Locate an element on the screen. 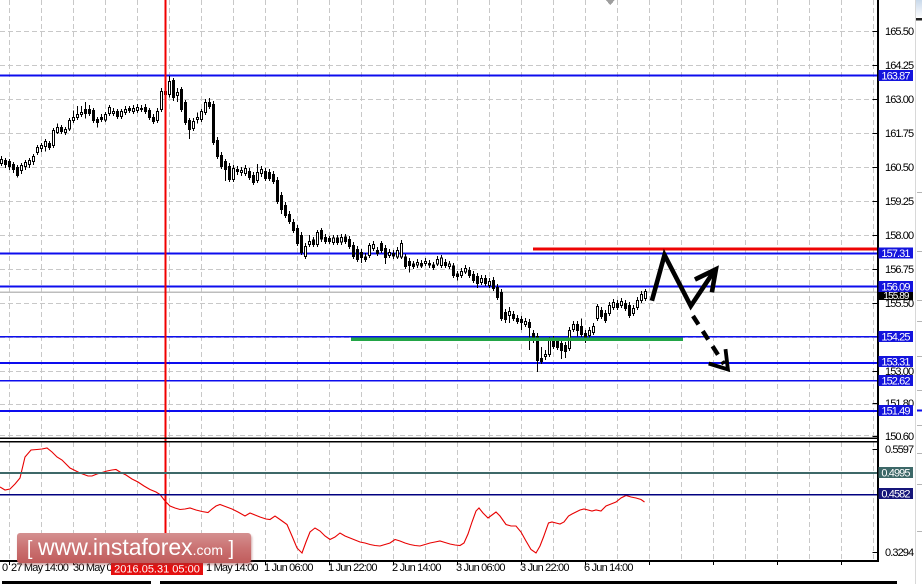  svg-text: 158.00 is located at coordinates (899, 236).